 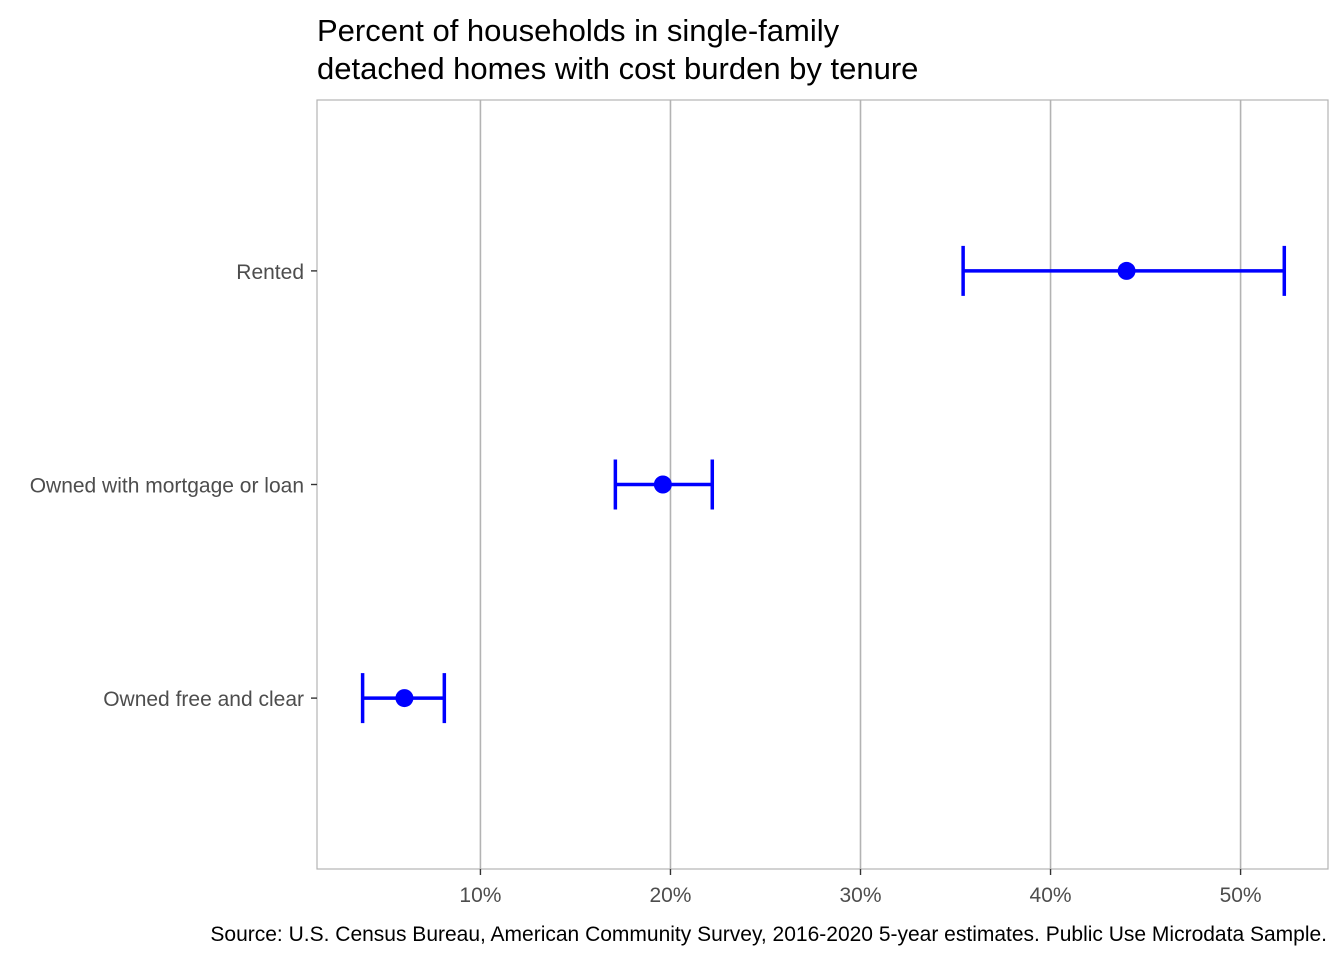 I want to click on x-axis: 10% 20% 30% 40% 50%, so click(x=860, y=888).